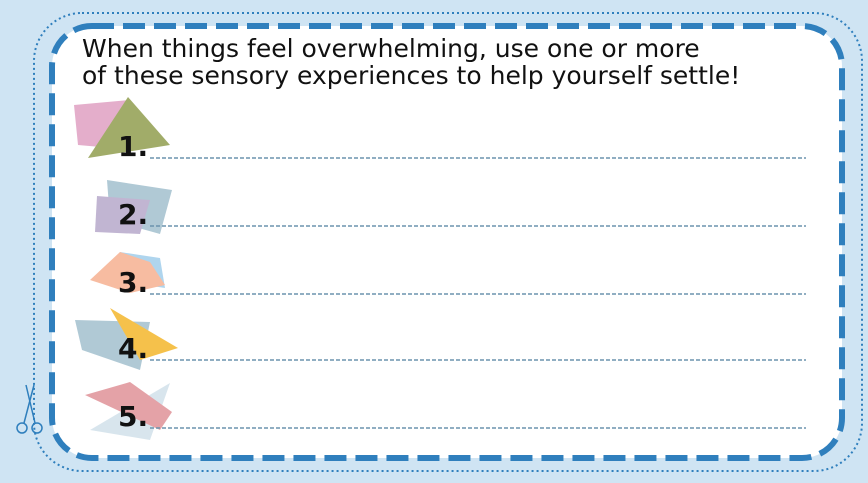 This screenshot has height=483, width=868. What do you see at coordinates (133, 214) in the screenshot?
I see `item-number: 2.` at bounding box center [133, 214].